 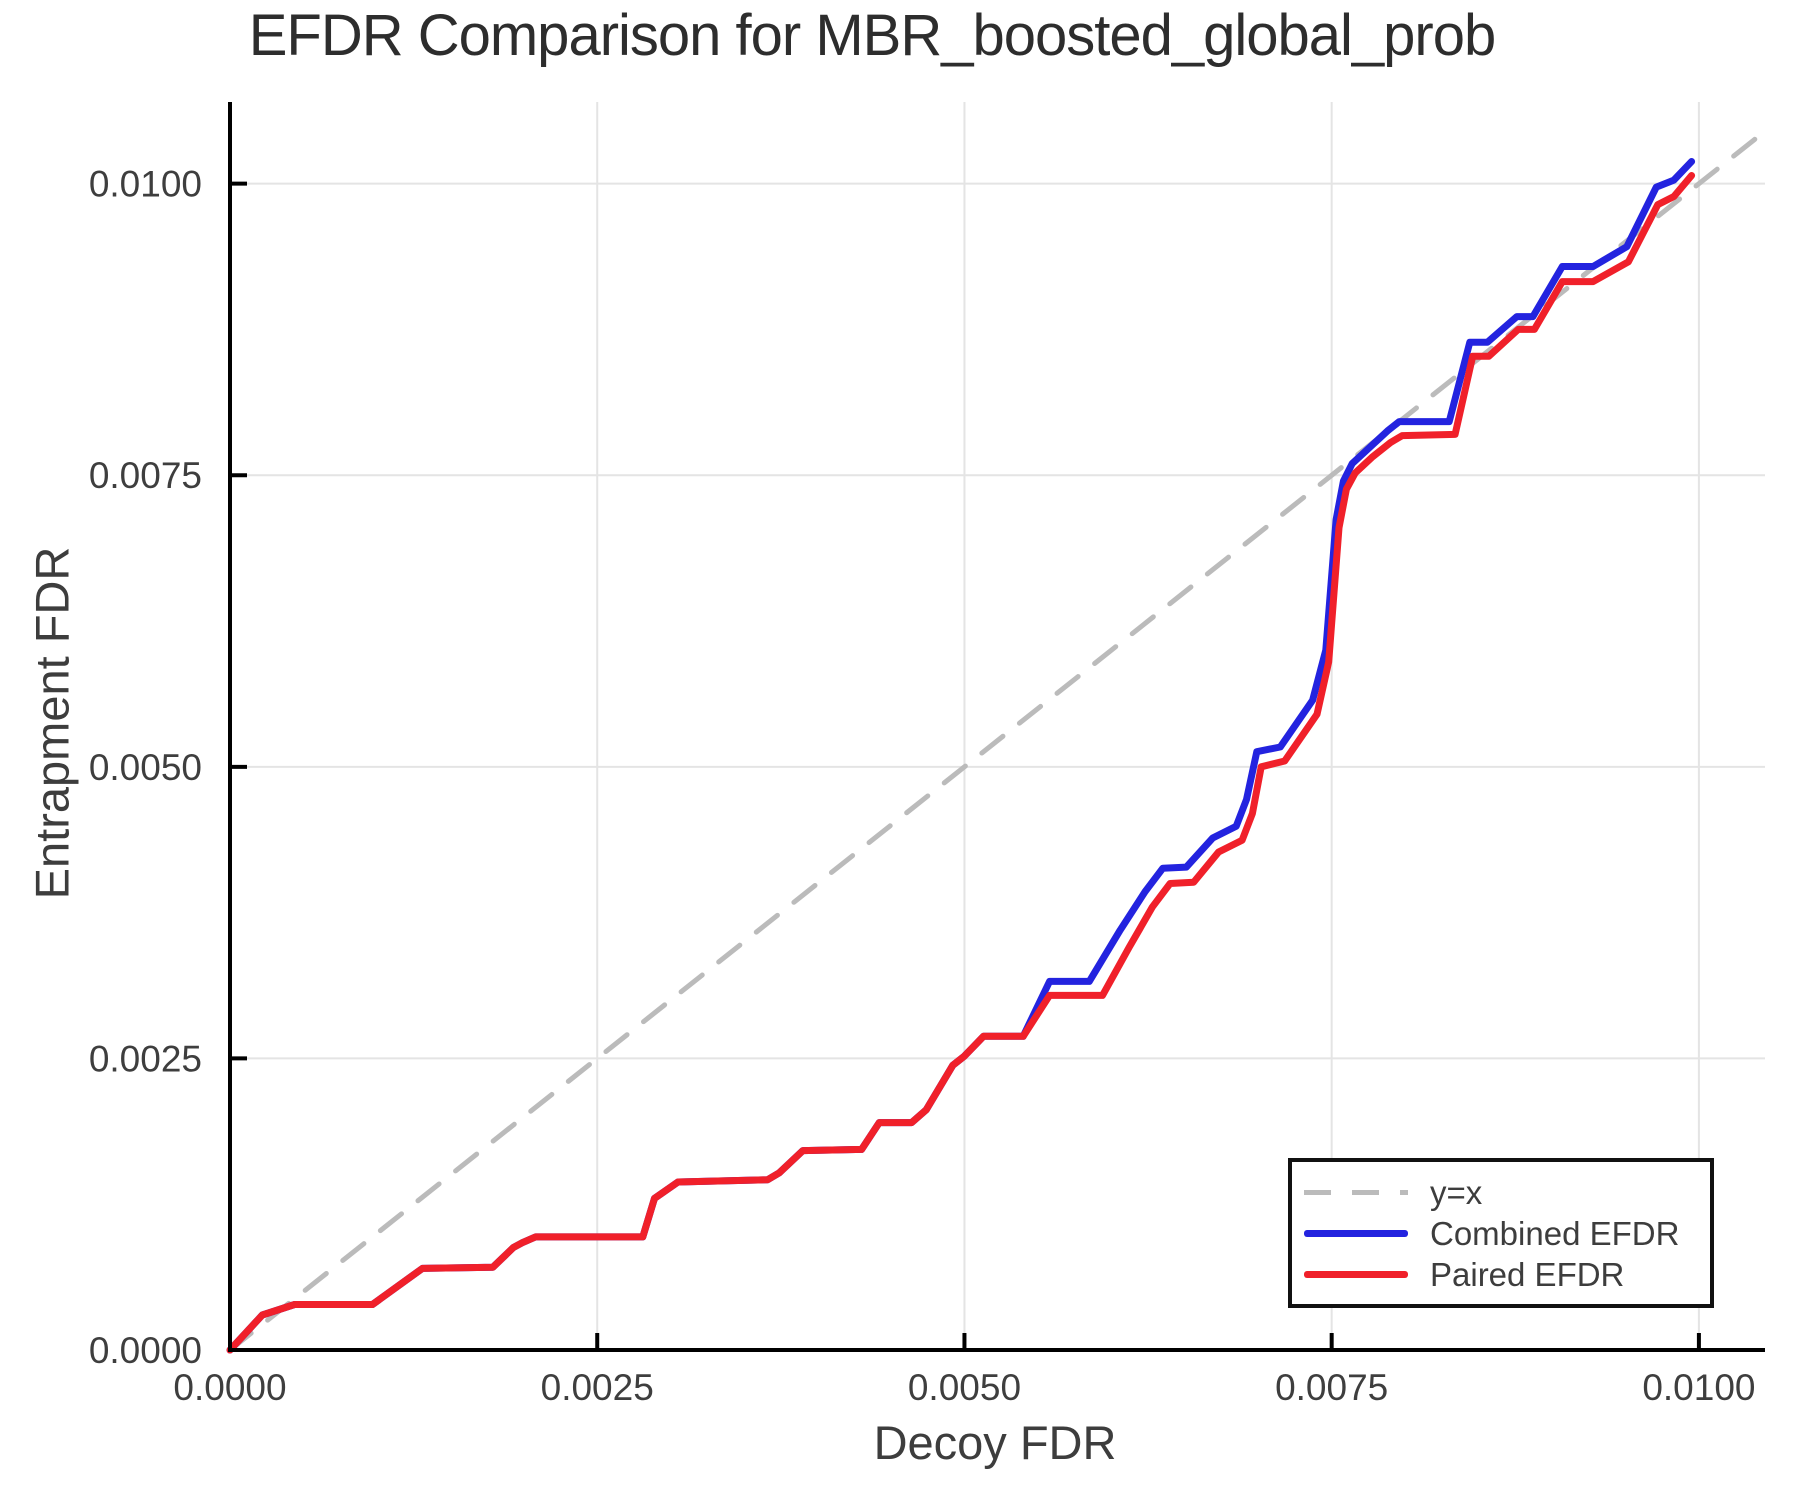 What do you see at coordinates (1456, 1192) in the screenshot?
I see `legend-label: y=x` at bounding box center [1456, 1192].